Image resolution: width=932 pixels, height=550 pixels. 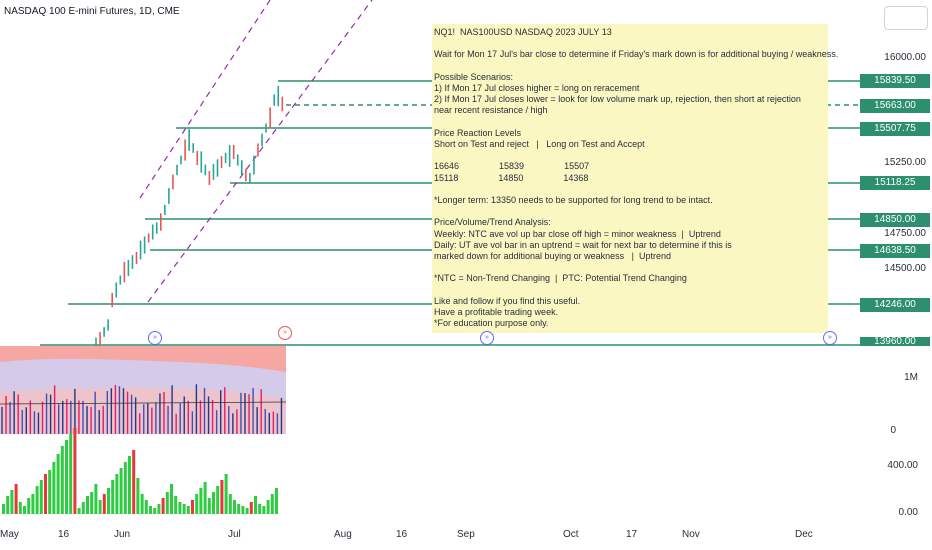 What do you see at coordinates (260, 151) in the screenshot?
I see `channel-lower-line` at bounding box center [260, 151].